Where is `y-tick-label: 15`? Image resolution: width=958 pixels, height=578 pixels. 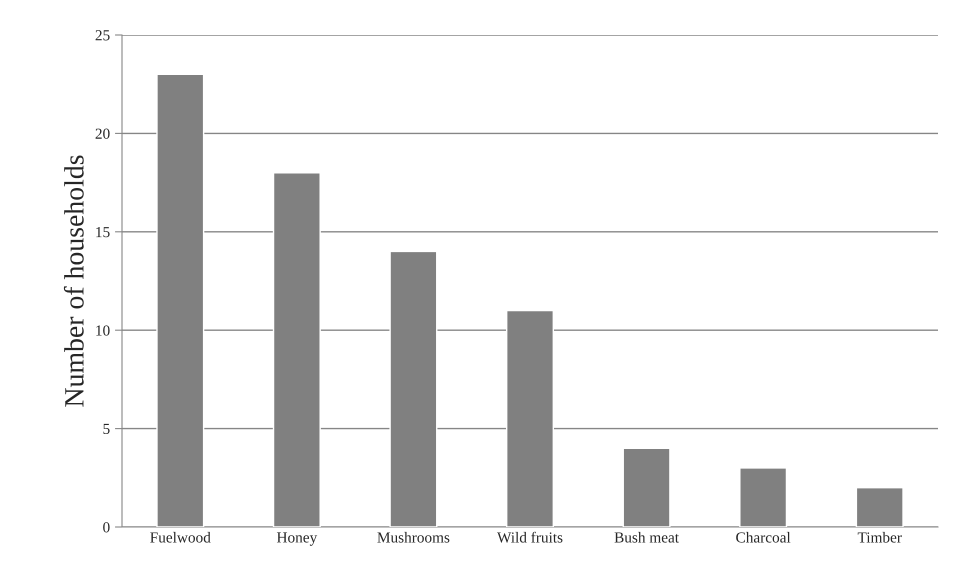
y-tick-label: 15 is located at coordinates (103, 232).